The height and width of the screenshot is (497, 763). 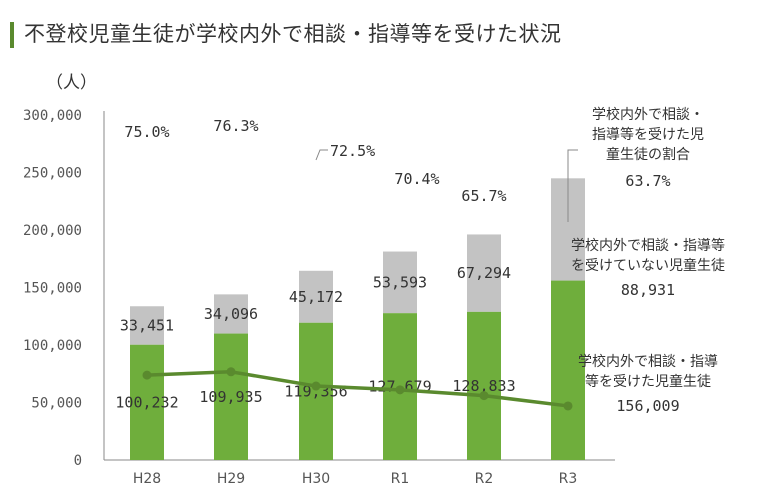 I want to click on x-tick-label: R1, so click(x=400, y=479).